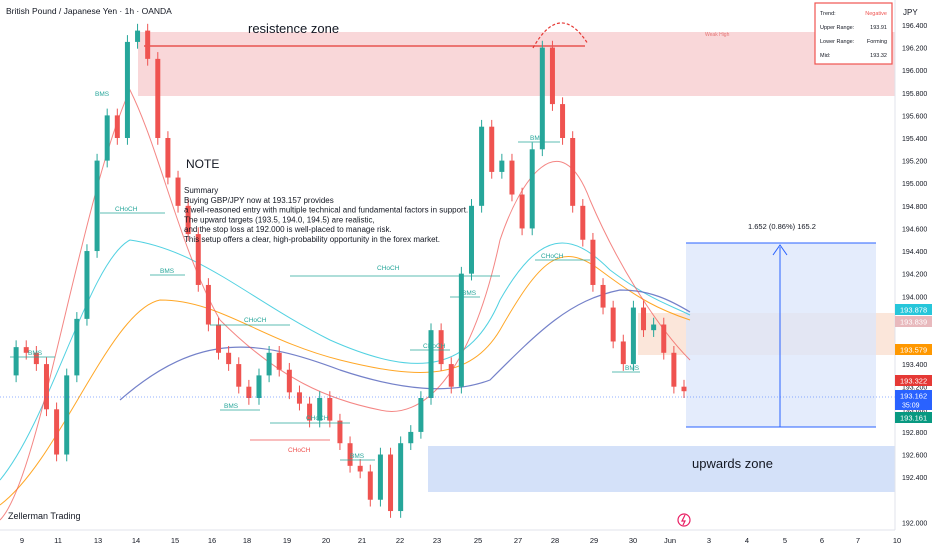 This screenshot has width=932, height=550. What do you see at coordinates (914, 433) in the screenshot?
I see `y-tick-label: 192.800` at bounding box center [914, 433].